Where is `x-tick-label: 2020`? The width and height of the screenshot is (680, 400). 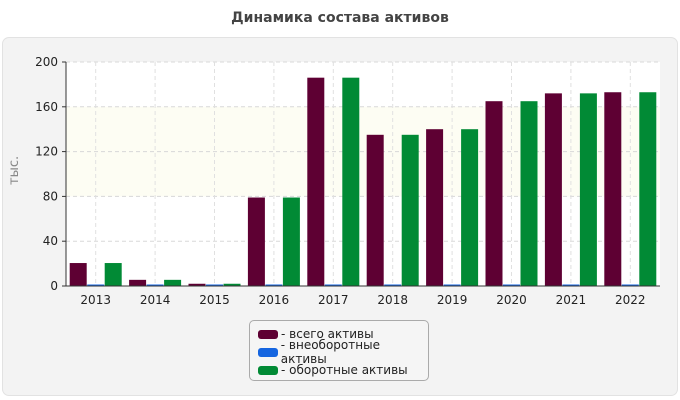
x-tick-label: 2020 is located at coordinates (511, 300).